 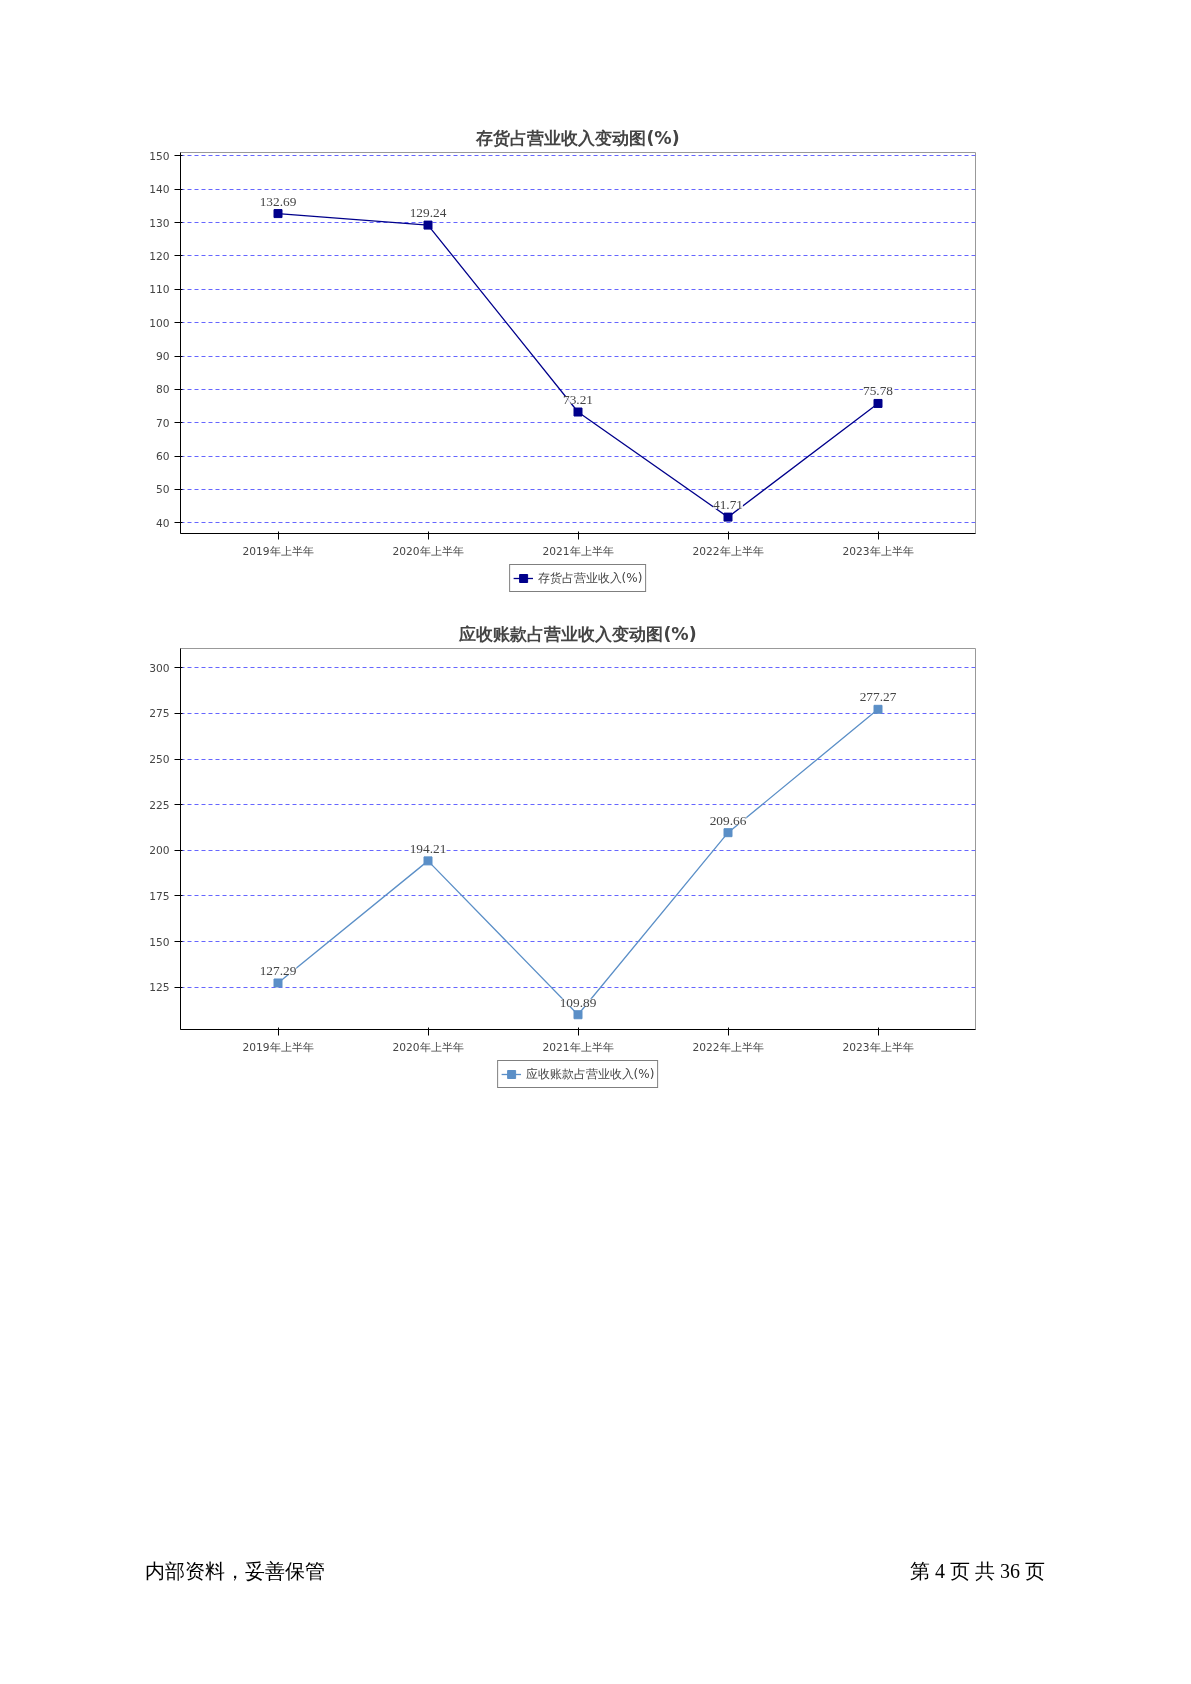 I want to click on data-label: 132.69, so click(x=278, y=201).